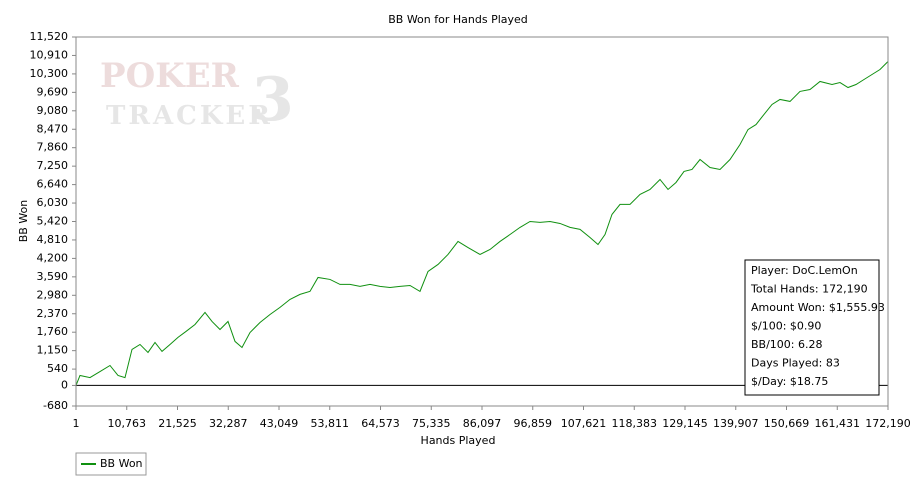 The height and width of the screenshot is (491, 916). Describe the element at coordinates (170, 76) in the screenshot. I see `watermark: POKER` at that location.